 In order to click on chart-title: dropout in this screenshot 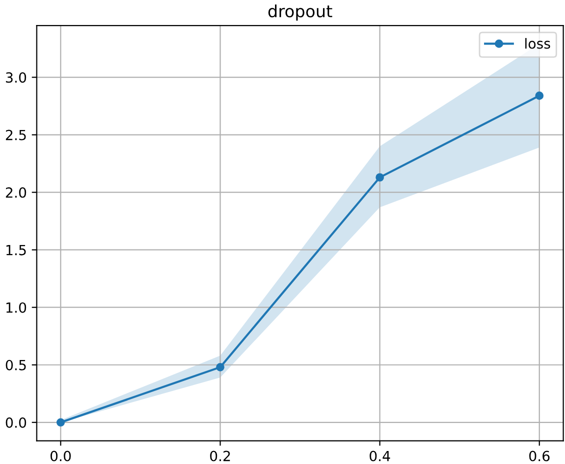, I will do `click(300, 12)`.